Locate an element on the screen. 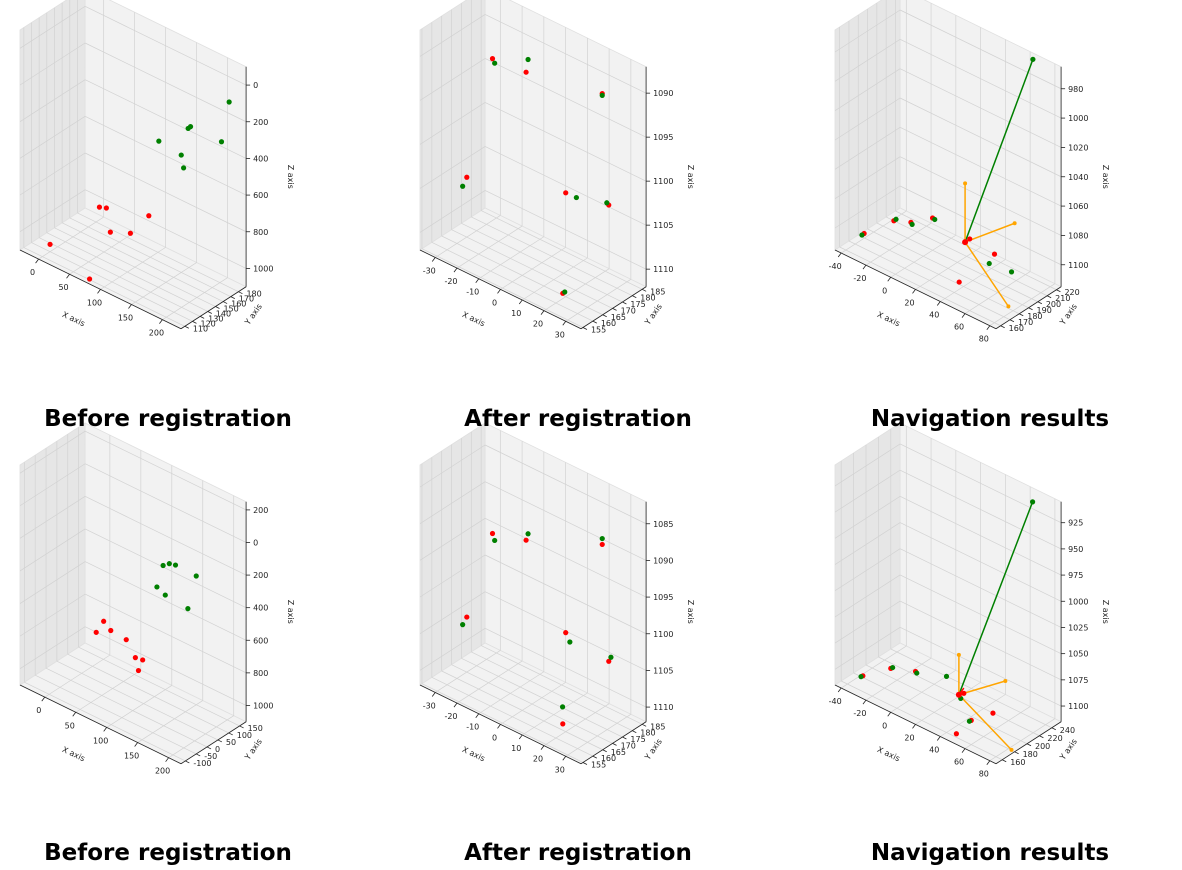  y-tick-label: 160 is located at coordinates (608, 323).